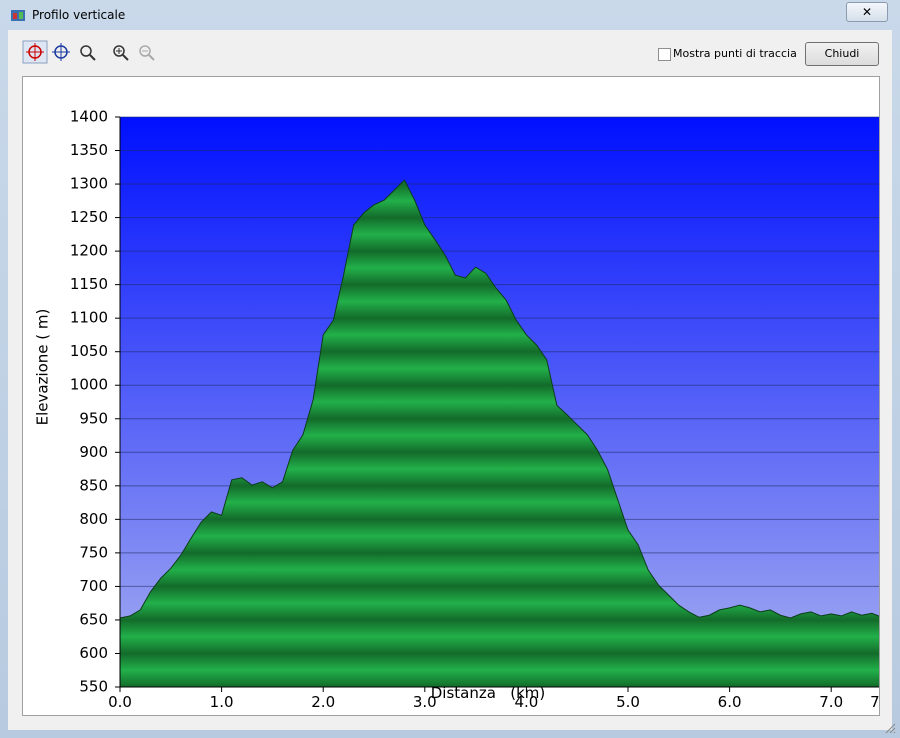  Describe the element at coordinates (89, 117) in the screenshot. I see `y-tick-label: 1400` at that location.